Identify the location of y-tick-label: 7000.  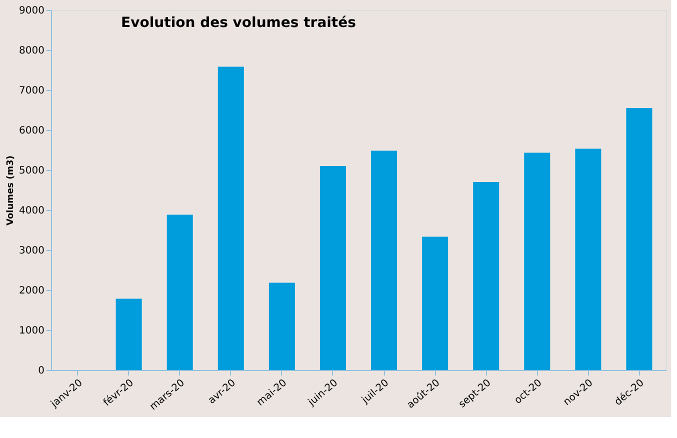
(31, 91).